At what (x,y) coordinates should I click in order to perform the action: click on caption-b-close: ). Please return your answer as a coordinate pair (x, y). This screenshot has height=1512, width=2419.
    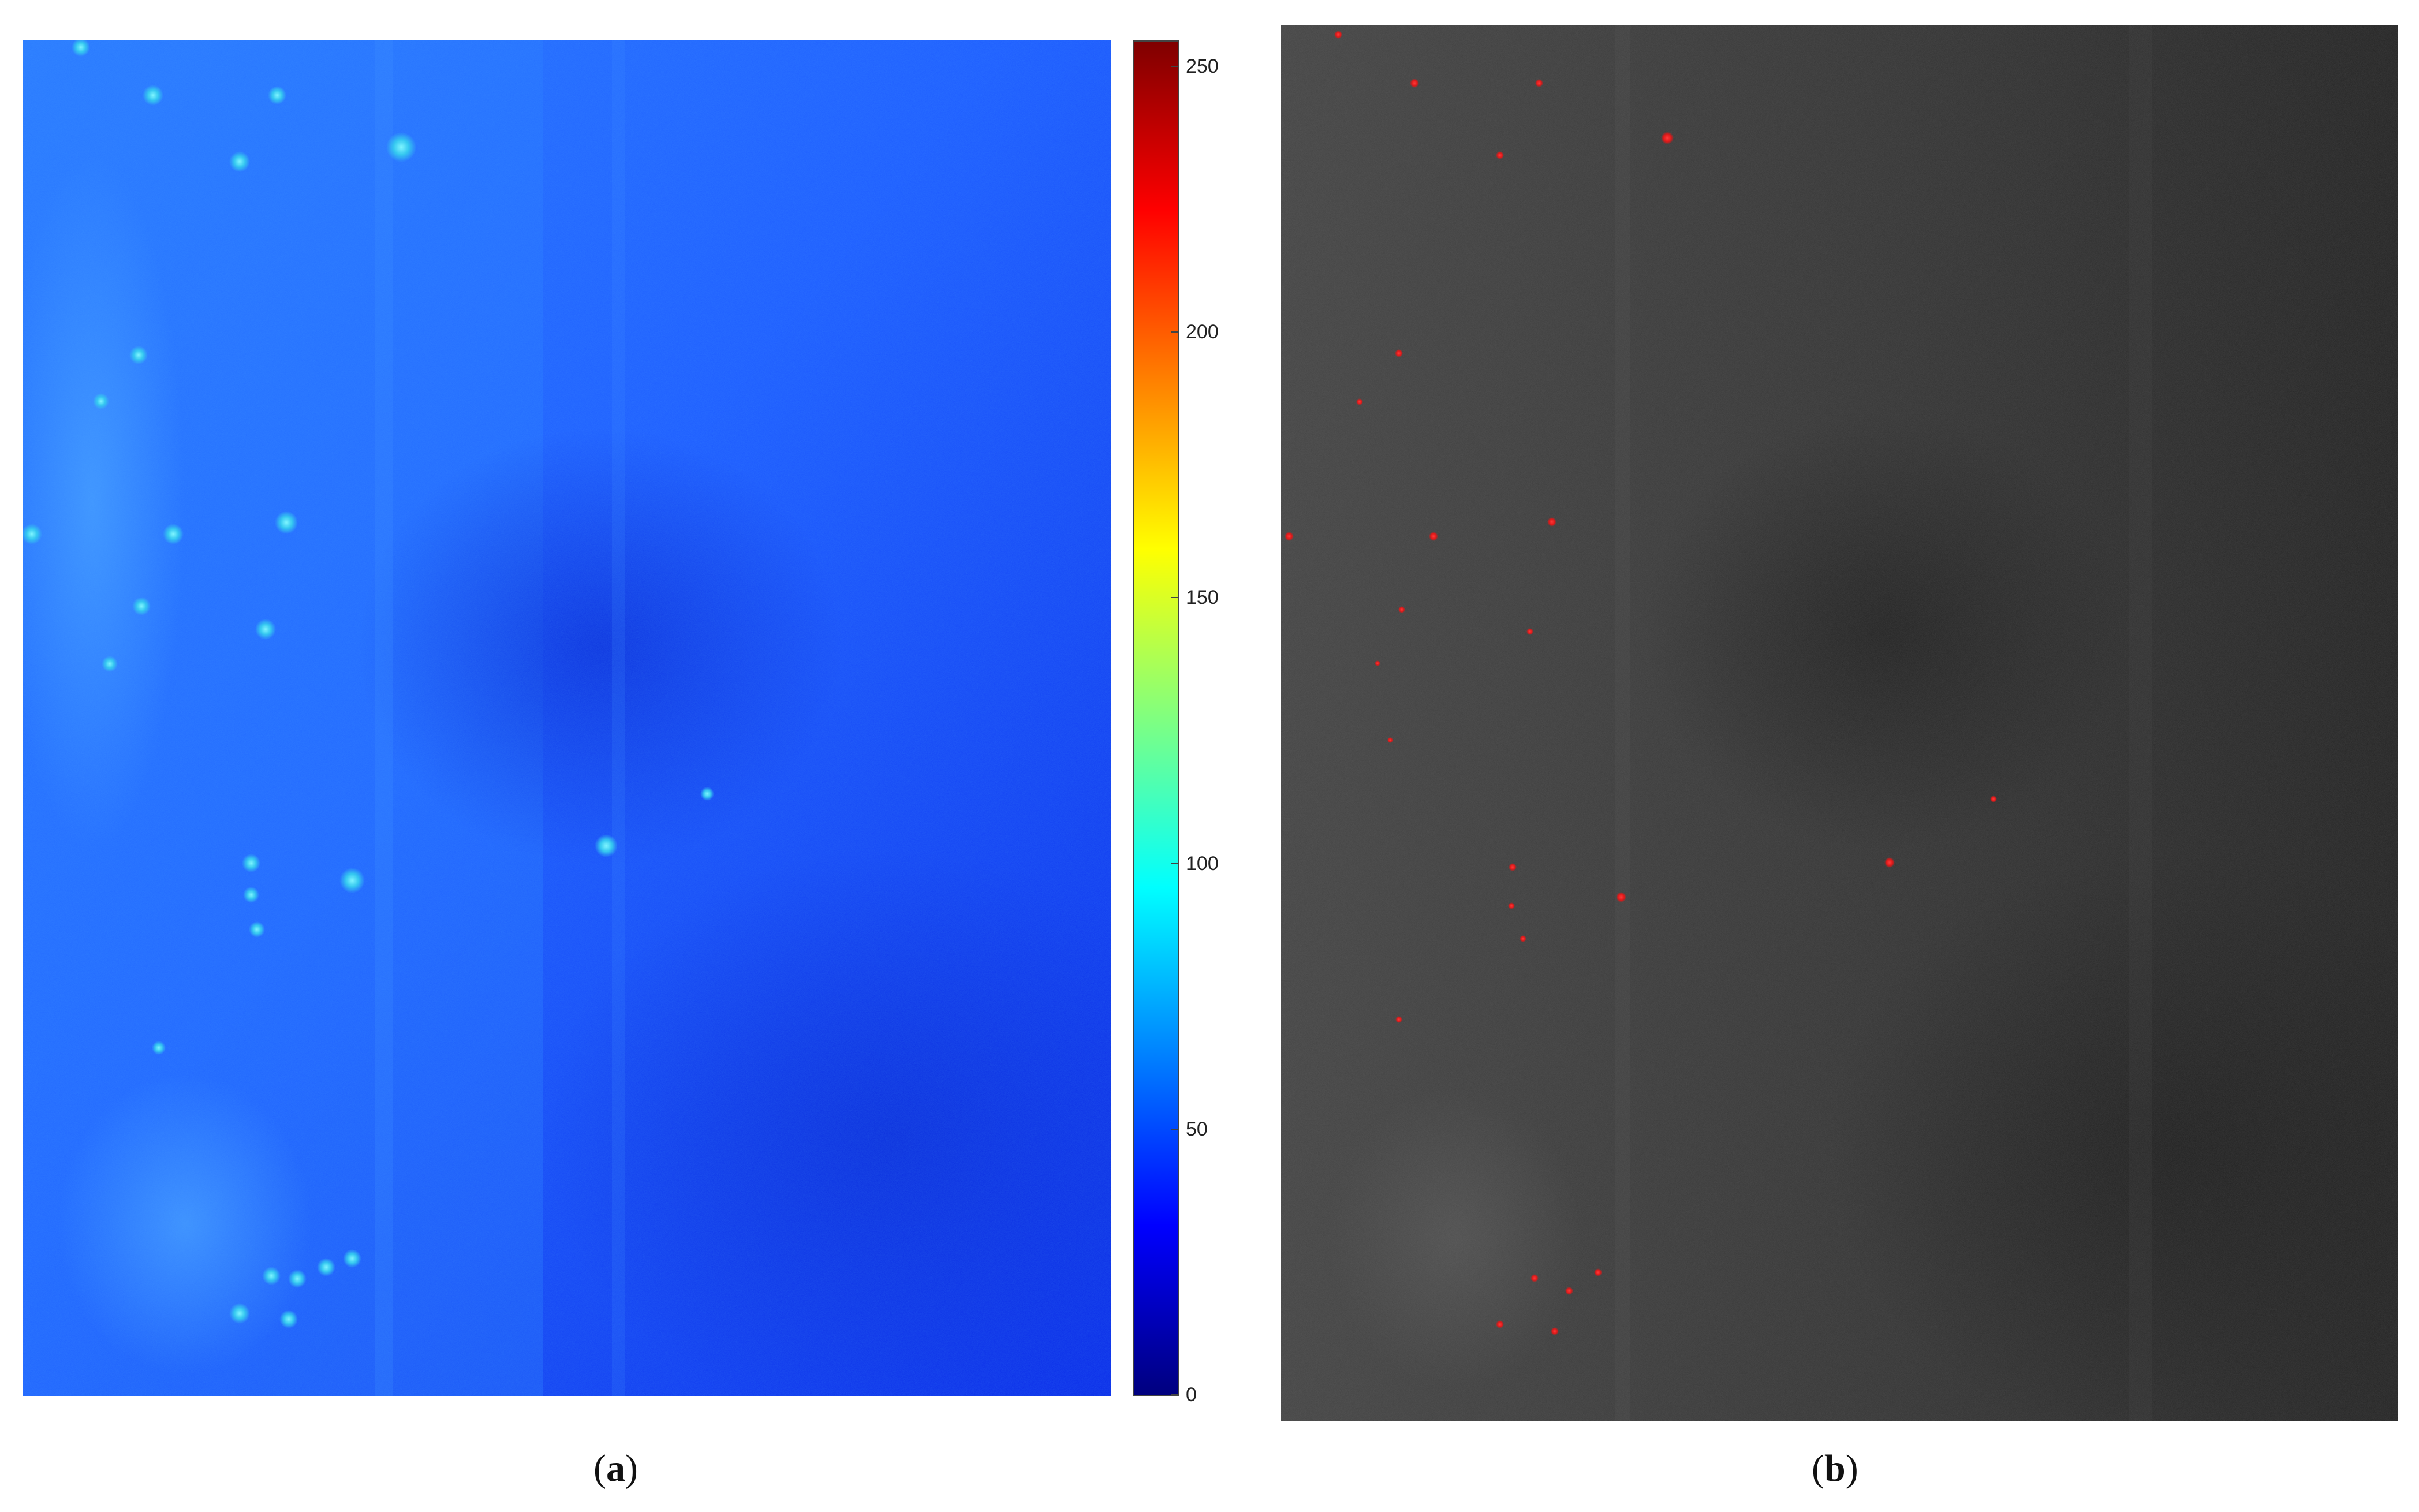
    Looking at the image, I should click on (1852, 1468).